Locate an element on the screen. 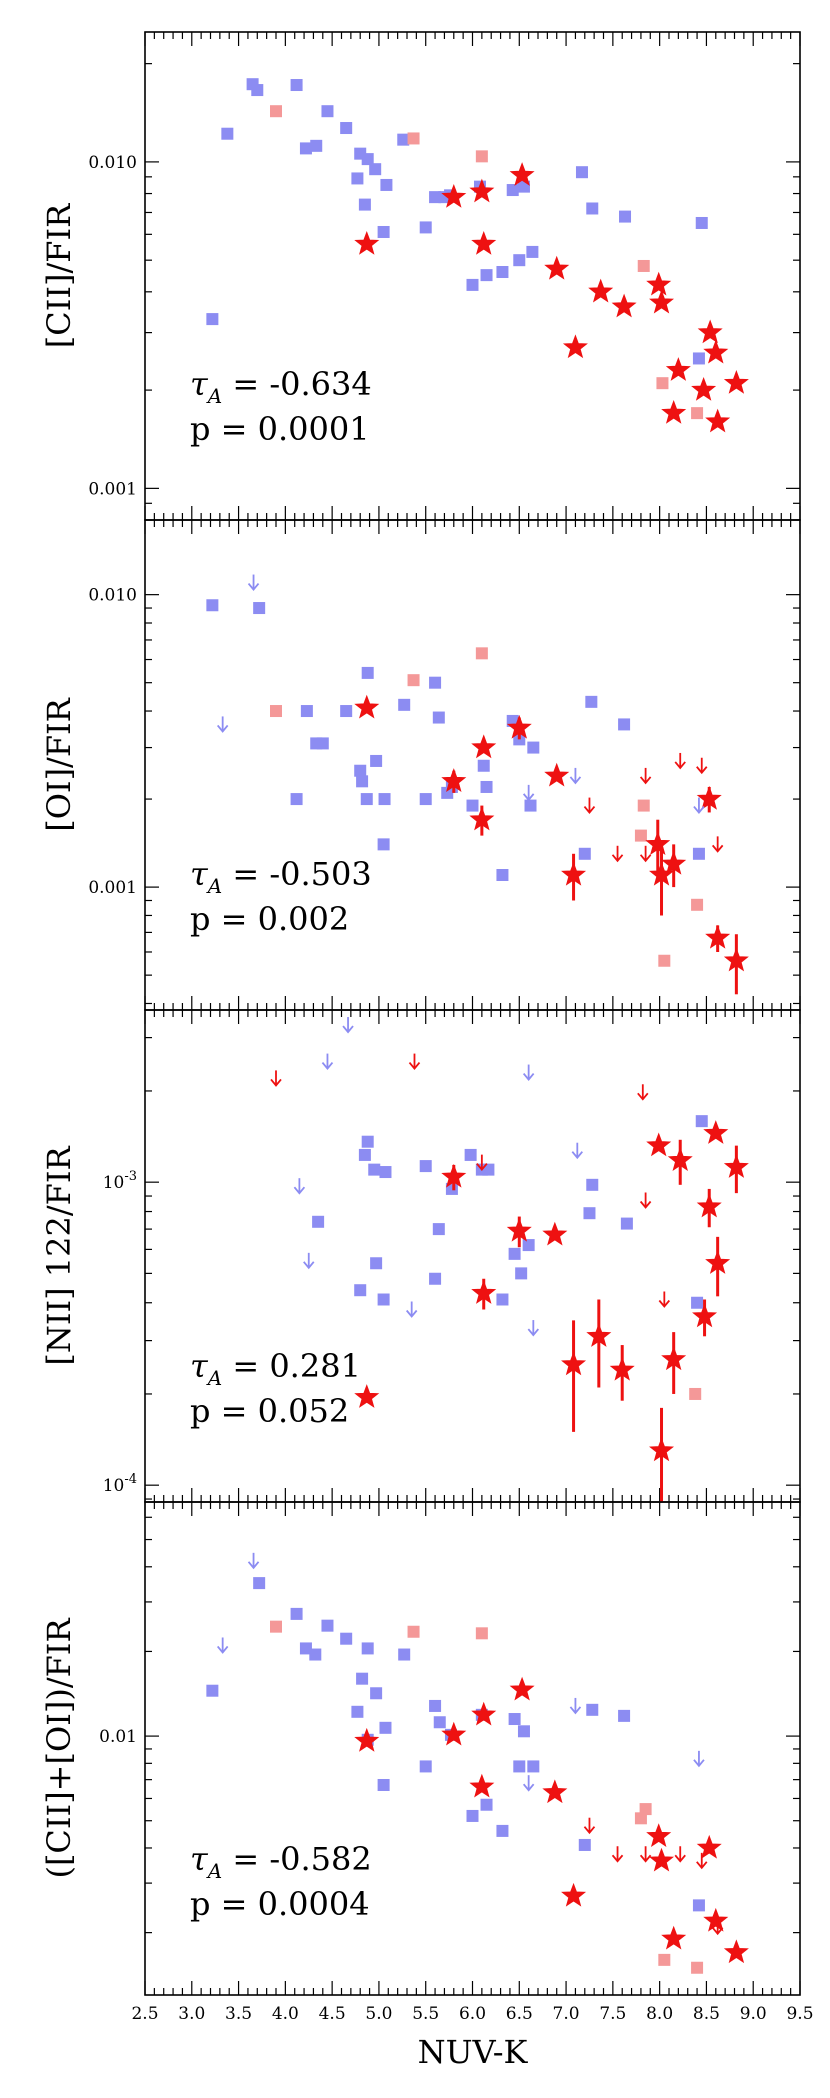 The height and width of the screenshot is (2098, 830). p-value-annotation: p = 0.0001 is located at coordinates (280, 429).